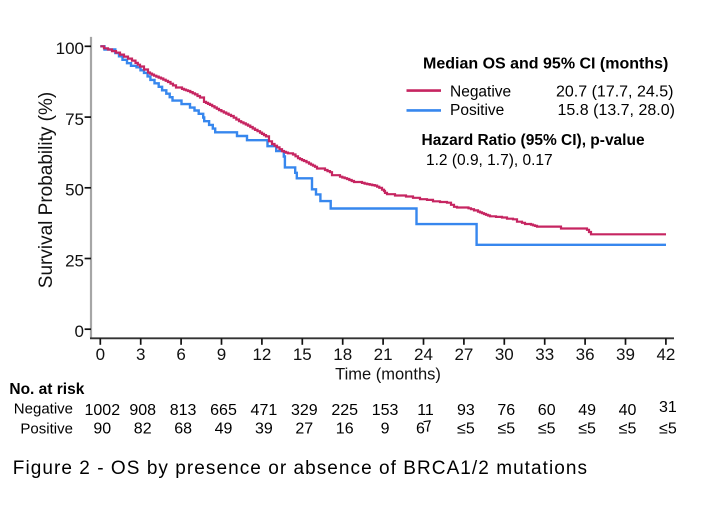  What do you see at coordinates (544, 354) in the screenshot?
I see `svg-text: 33` at bounding box center [544, 354].